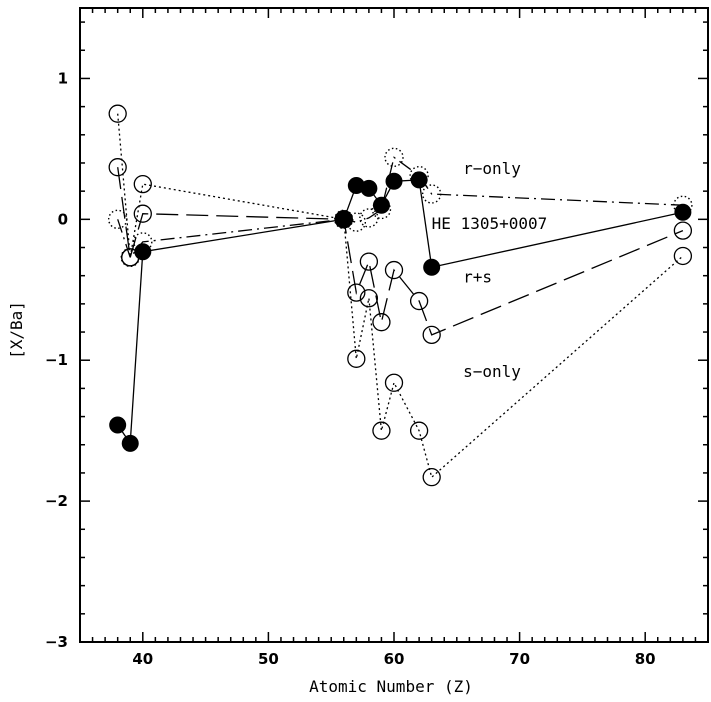 Image resolution: width=711 pixels, height=702 pixels. What do you see at coordinates (391, 686) in the screenshot?
I see `x-axis-title: Atomic Number (Z)` at bounding box center [391, 686].